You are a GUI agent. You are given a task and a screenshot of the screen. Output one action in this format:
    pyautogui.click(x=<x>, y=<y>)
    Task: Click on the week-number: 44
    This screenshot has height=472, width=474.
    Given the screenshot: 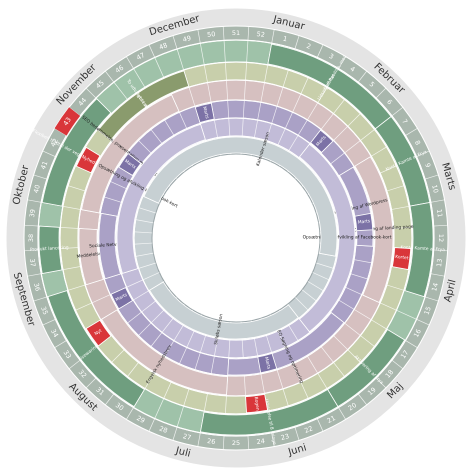 What is the action you would take?
    pyautogui.click(x=82, y=102)
    